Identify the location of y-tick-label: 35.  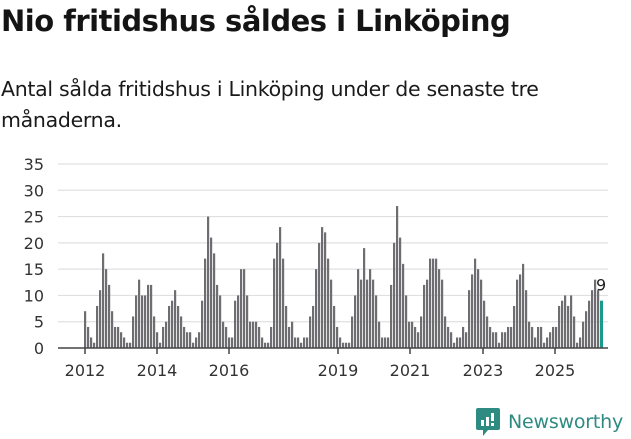
(34, 164).